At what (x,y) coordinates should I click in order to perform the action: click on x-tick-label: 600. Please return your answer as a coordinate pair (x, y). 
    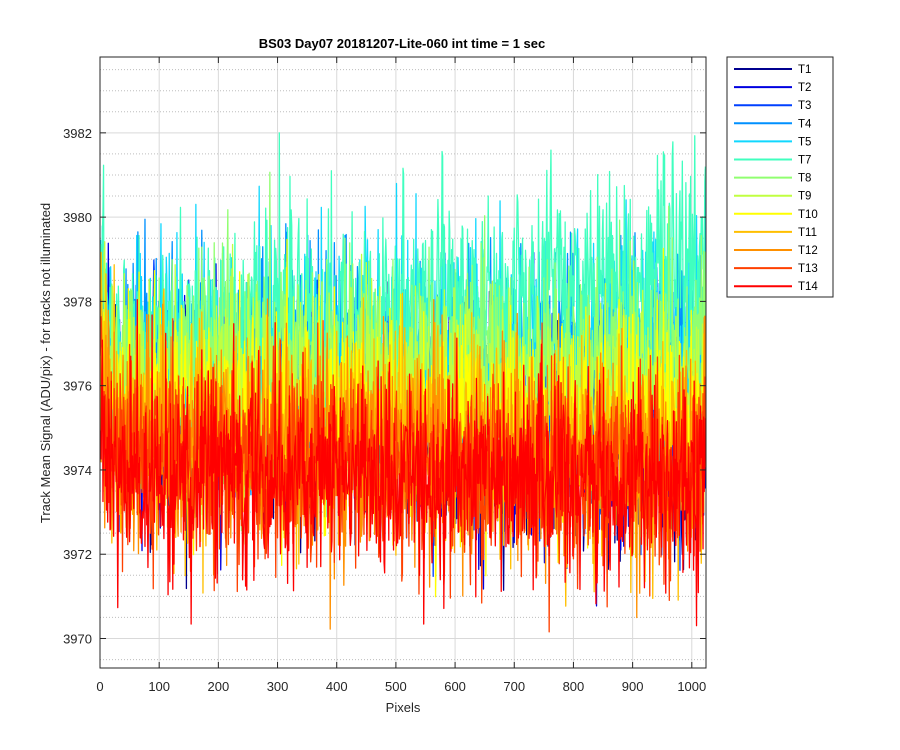
    Looking at the image, I should click on (455, 686).